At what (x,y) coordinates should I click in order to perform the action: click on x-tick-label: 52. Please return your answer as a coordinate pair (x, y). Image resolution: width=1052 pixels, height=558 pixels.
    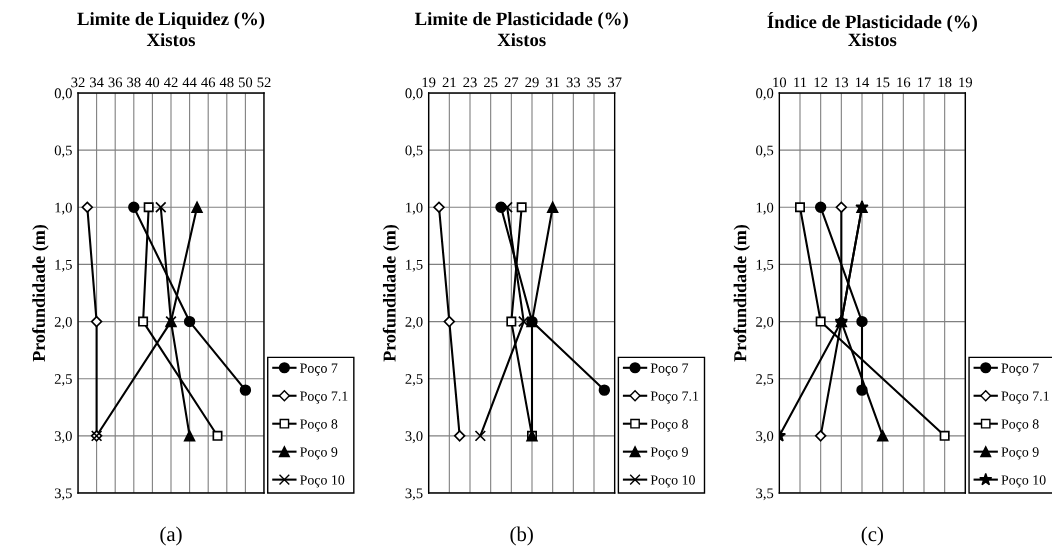
    Looking at the image, I should click on (264, 82).